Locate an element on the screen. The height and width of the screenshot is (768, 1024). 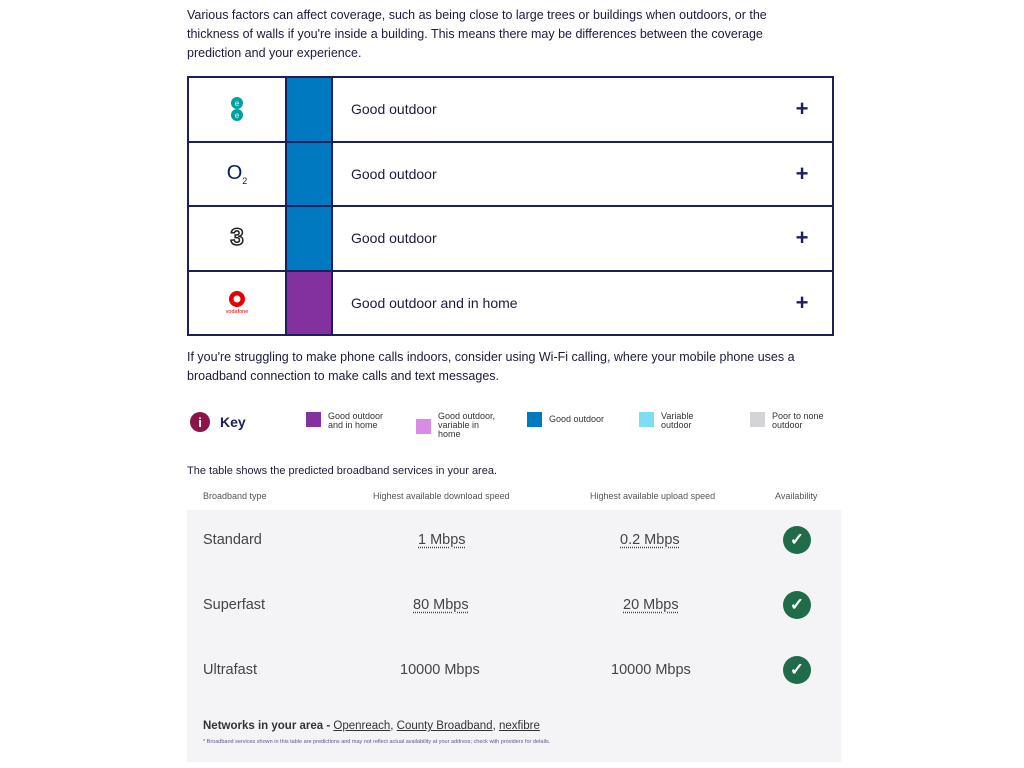
header-type: Broadband type is located at coordinates (235, 496).